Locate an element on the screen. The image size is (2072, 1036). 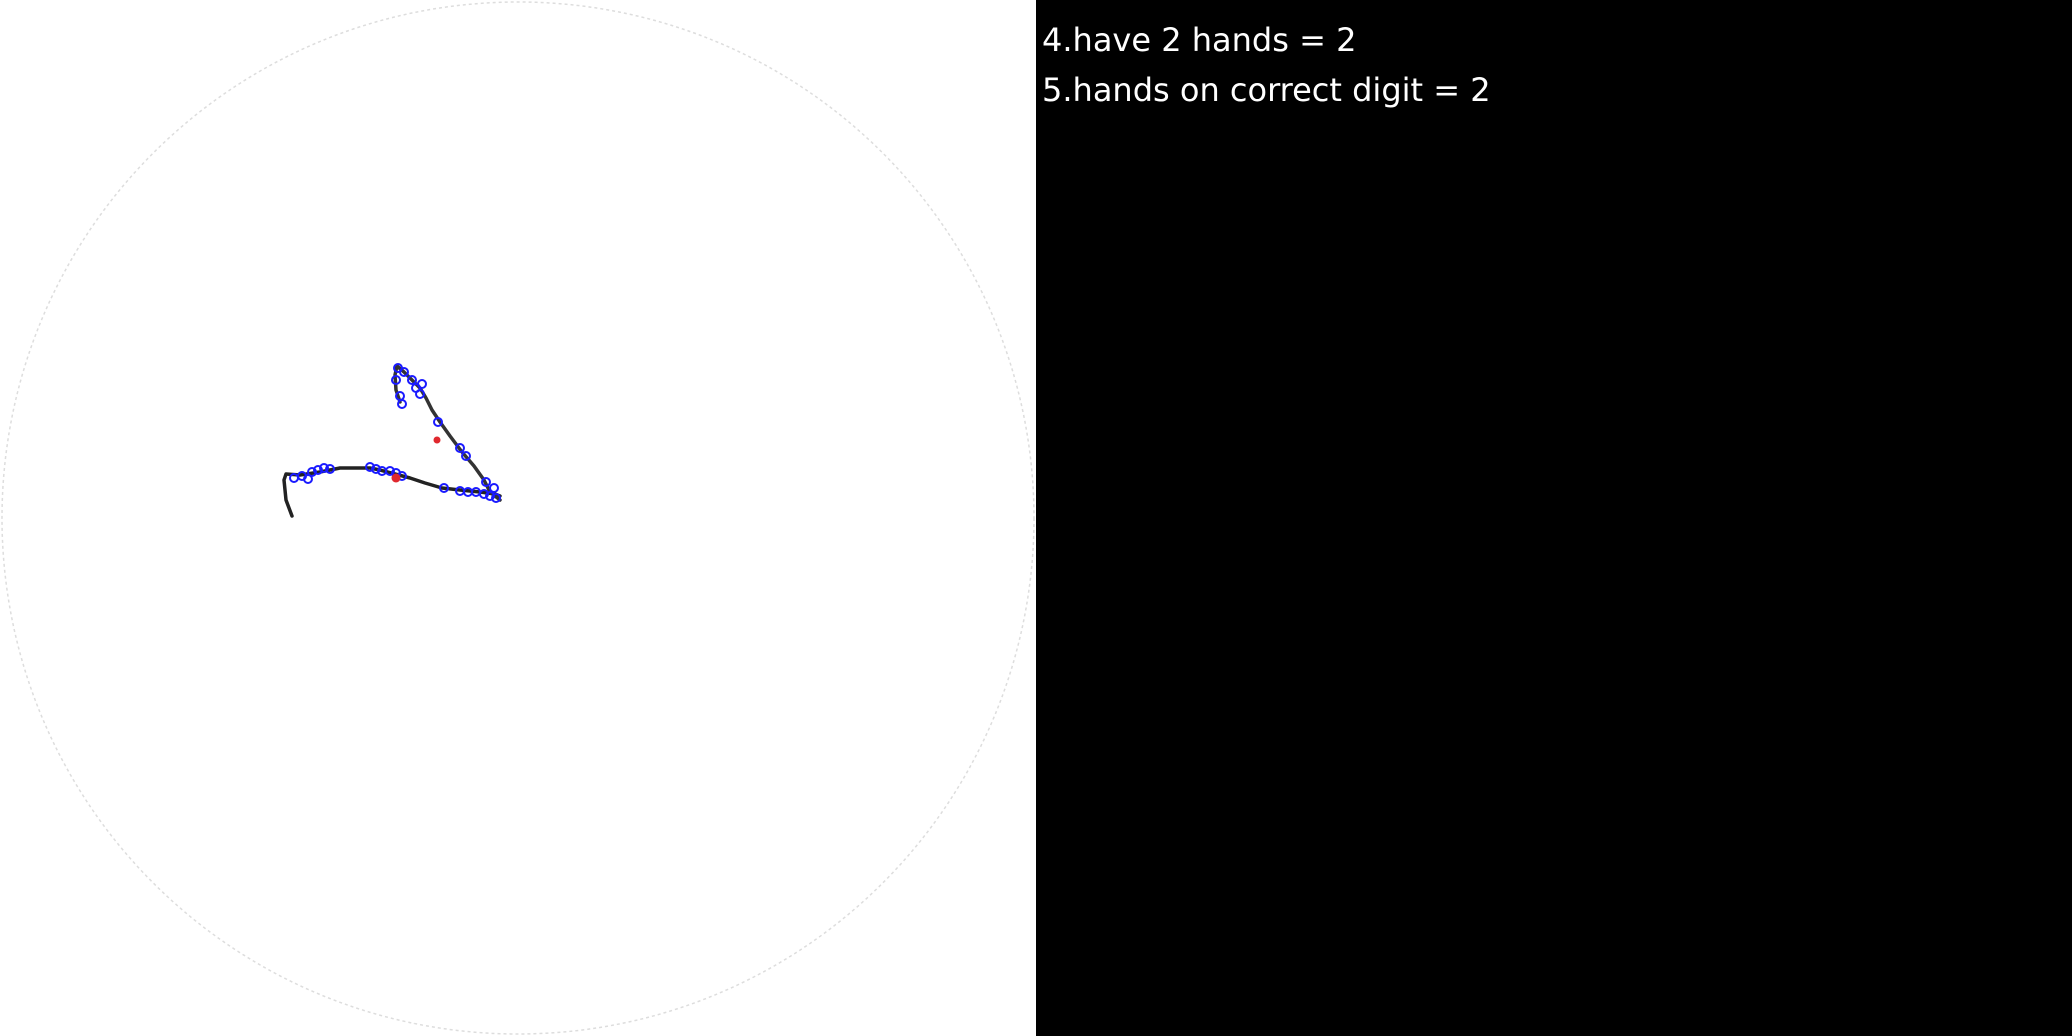
sample-points is located at coordinates (395, 433).